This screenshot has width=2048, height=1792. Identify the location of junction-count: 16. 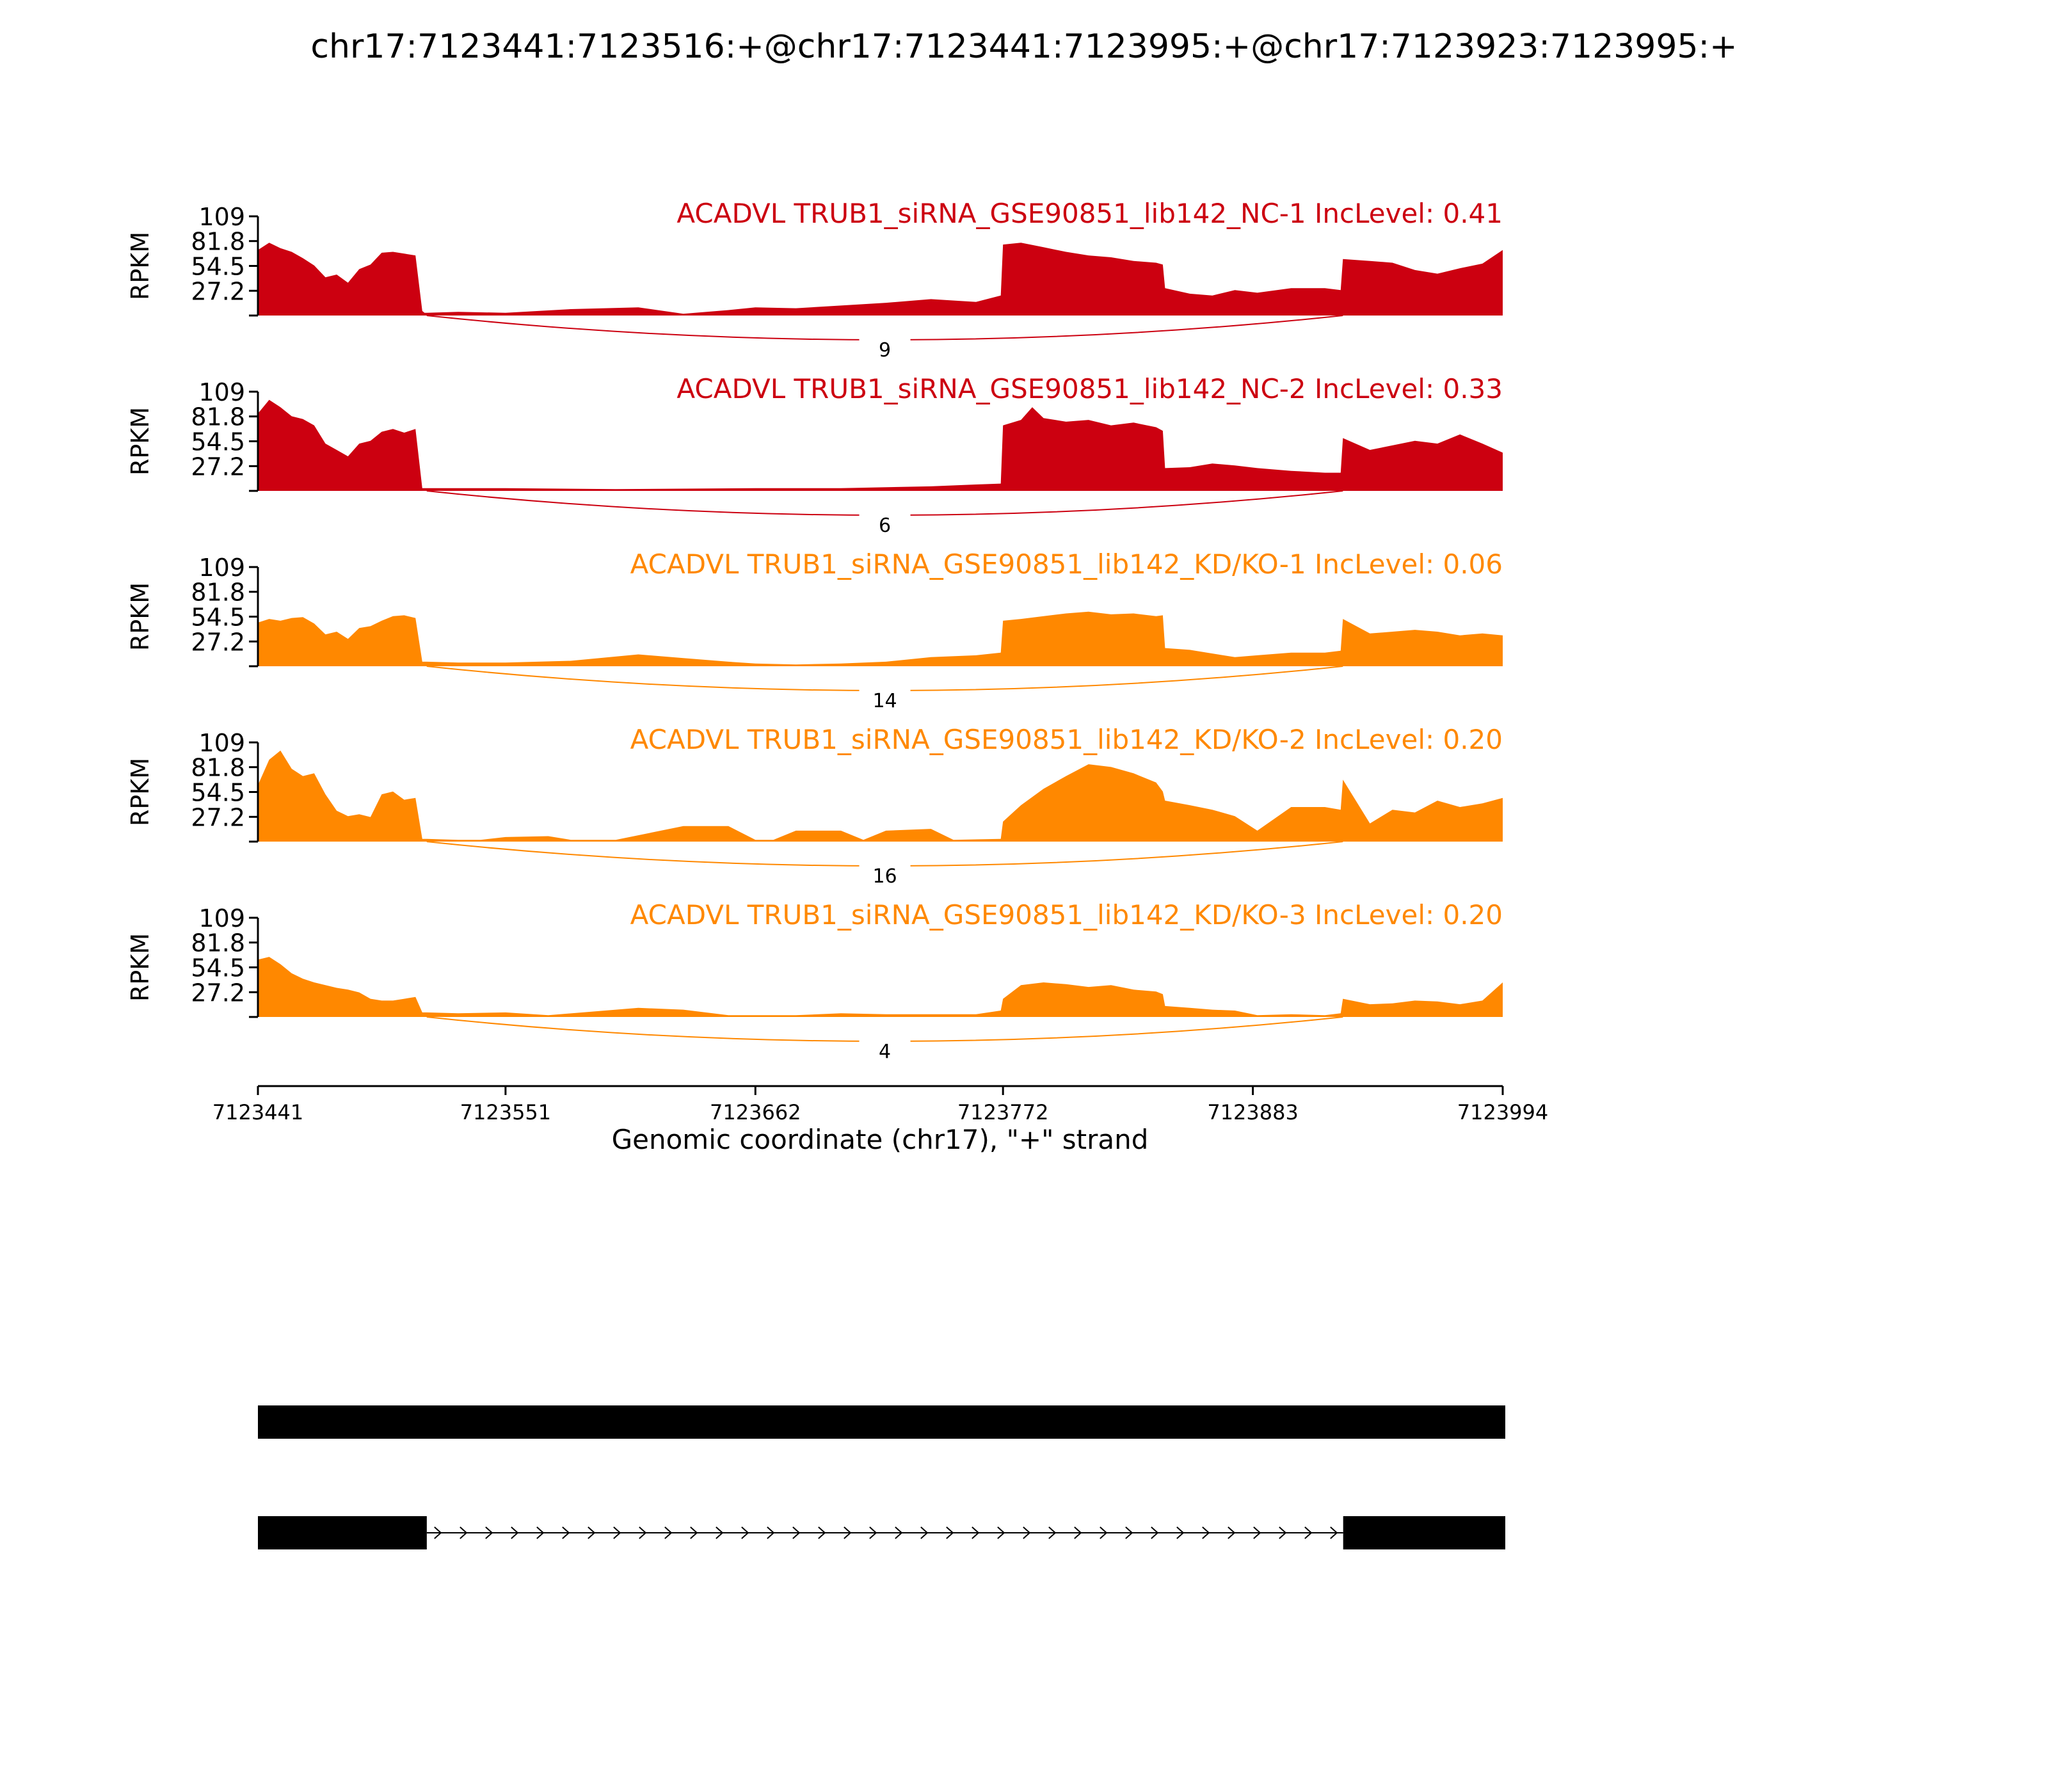
(884, 876).